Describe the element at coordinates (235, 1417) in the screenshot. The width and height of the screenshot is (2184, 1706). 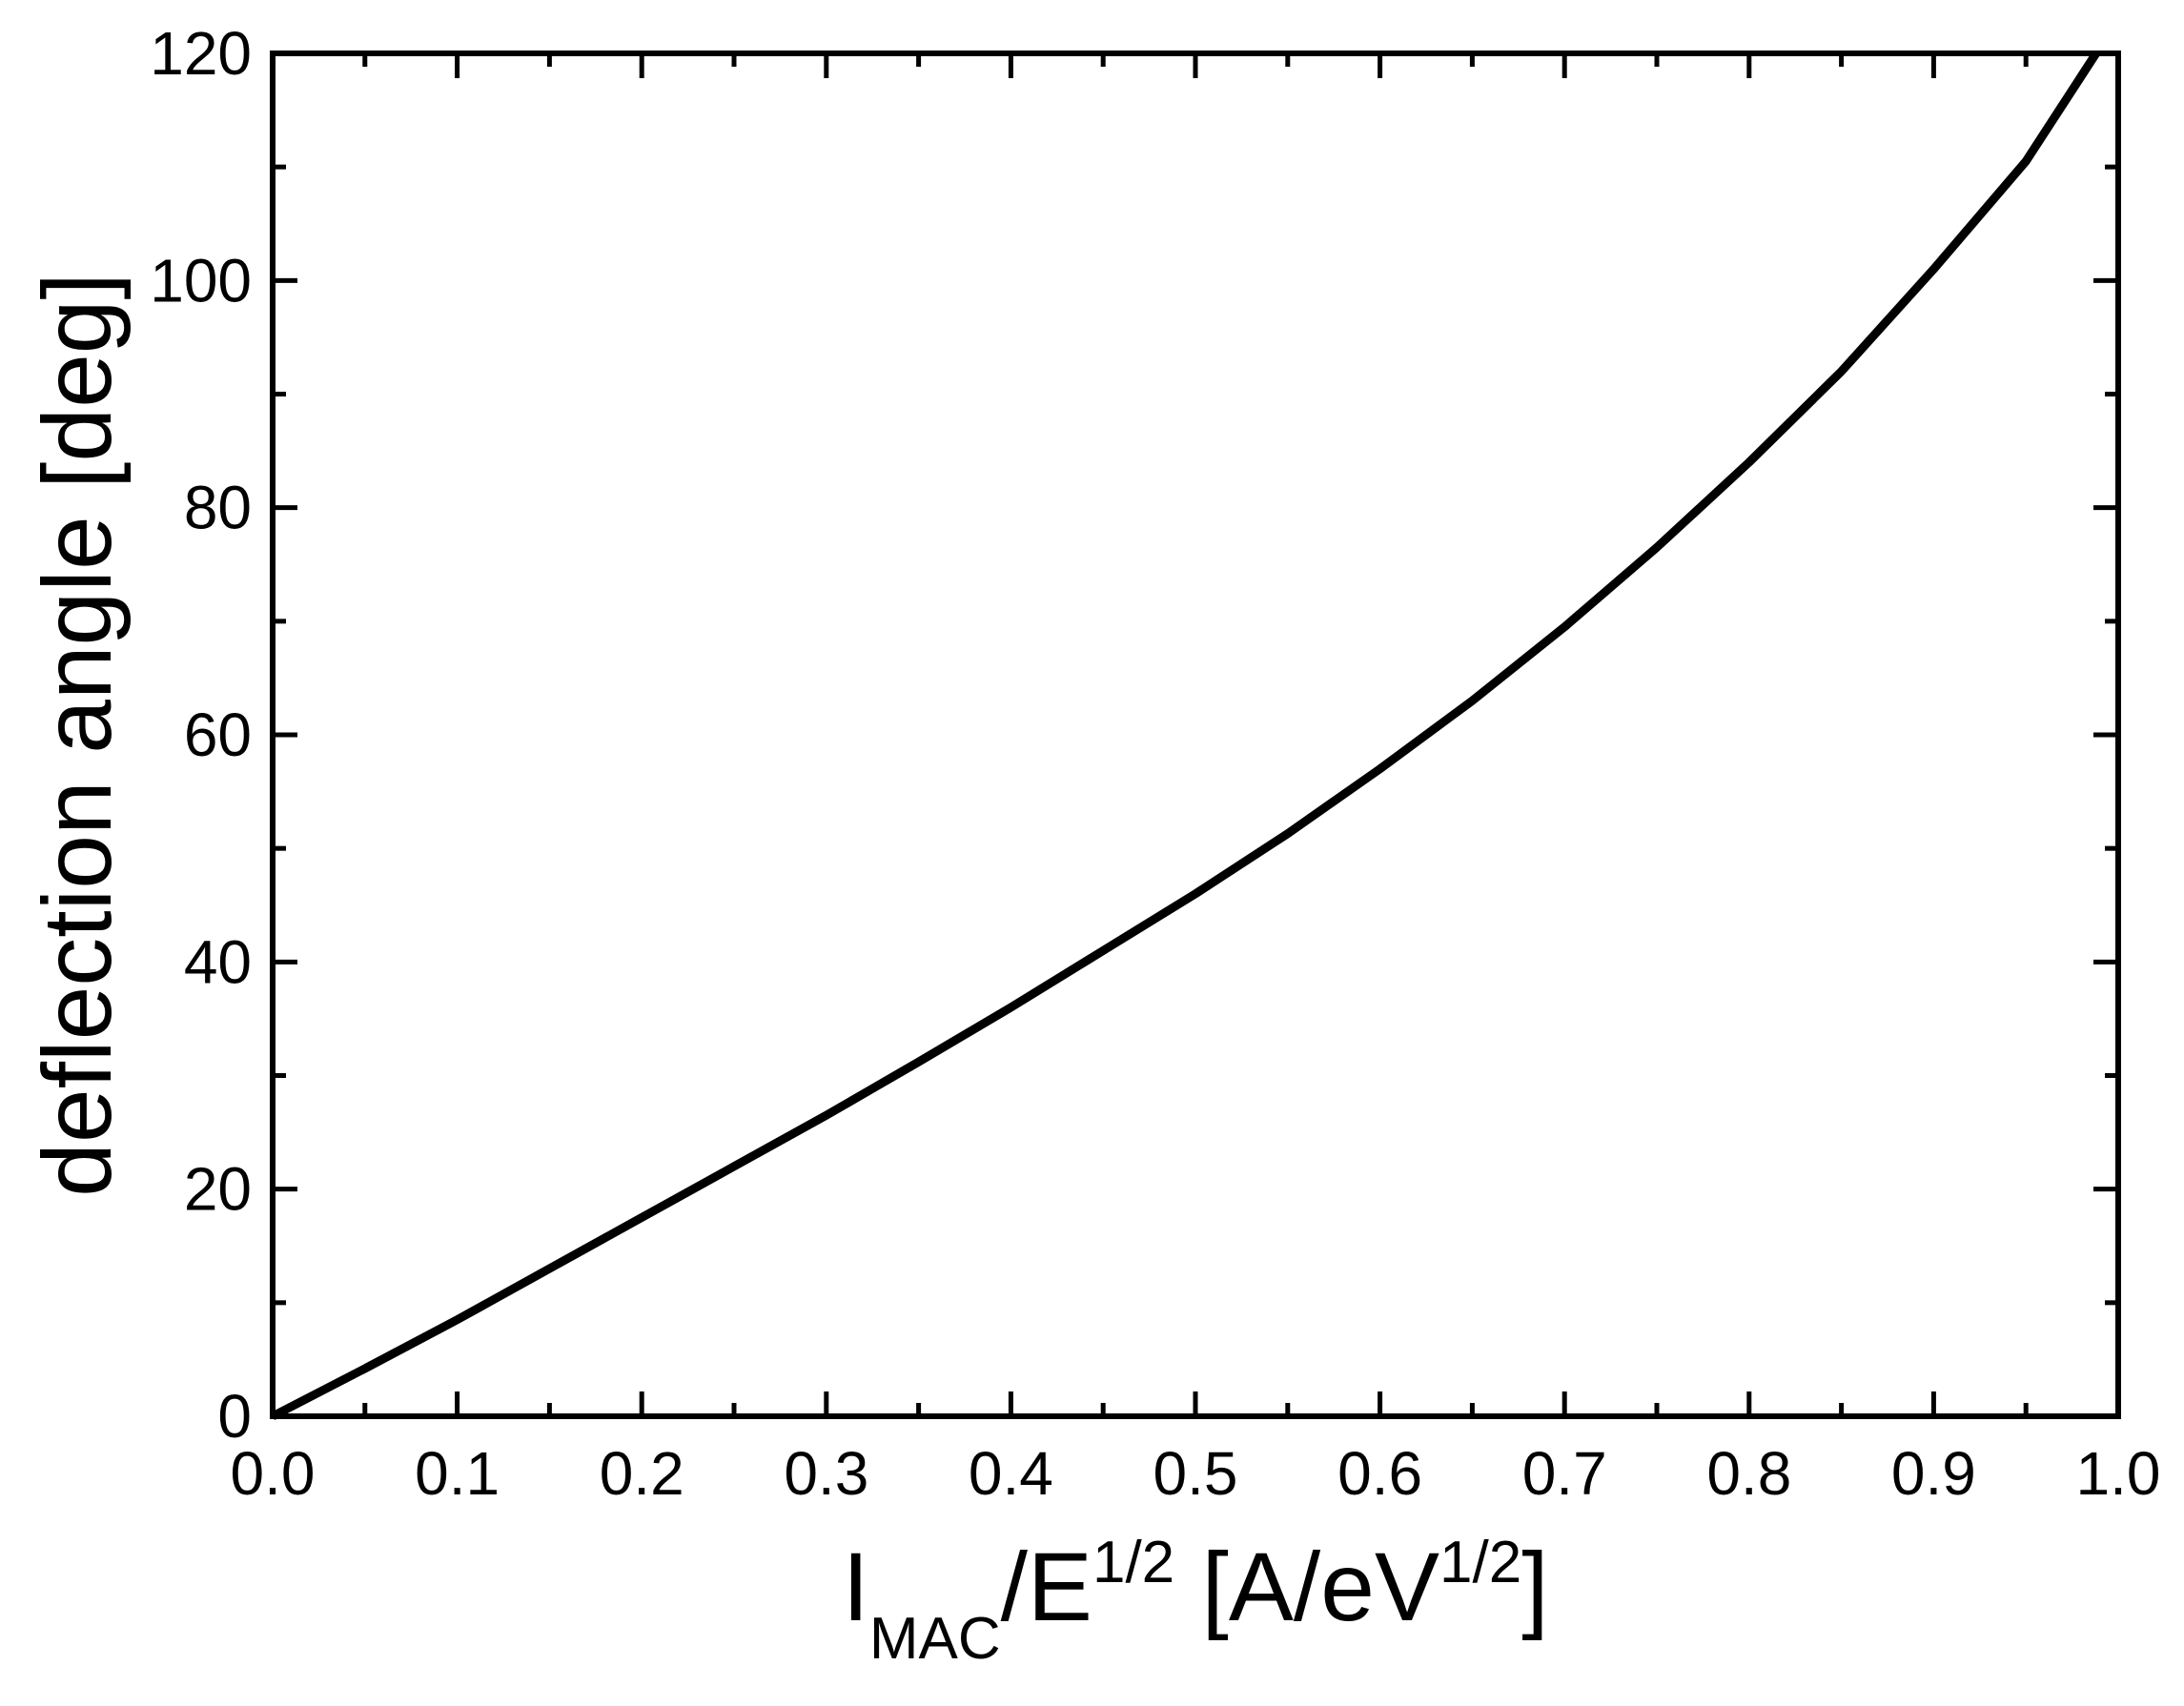
I see `y-tick-label: 0` at that location.